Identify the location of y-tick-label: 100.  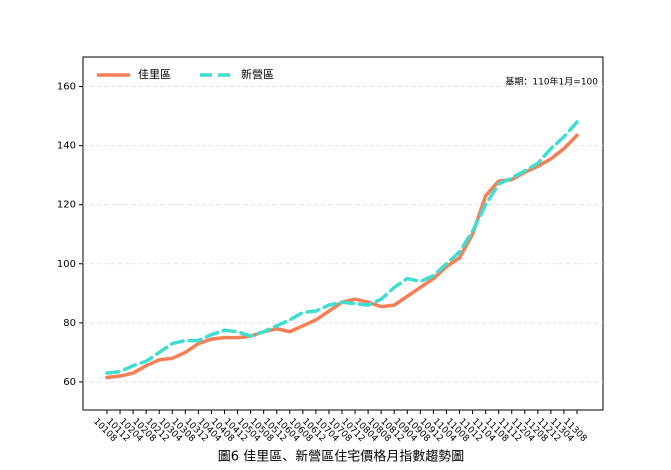
(66, 264).